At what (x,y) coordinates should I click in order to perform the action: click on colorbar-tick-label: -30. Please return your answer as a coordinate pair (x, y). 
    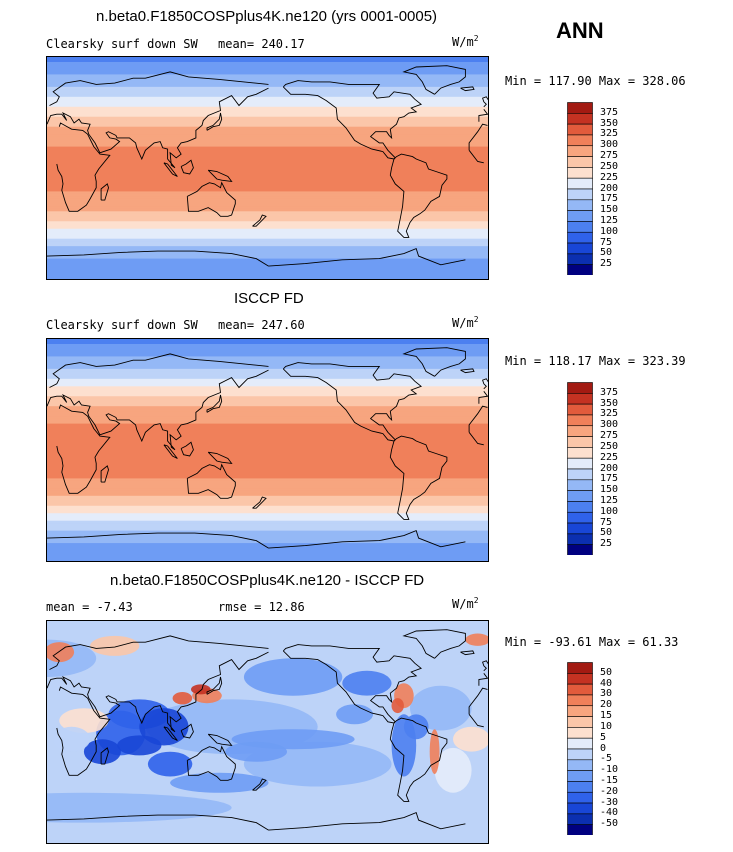
    Looking at the image, I should click on (609, 802).